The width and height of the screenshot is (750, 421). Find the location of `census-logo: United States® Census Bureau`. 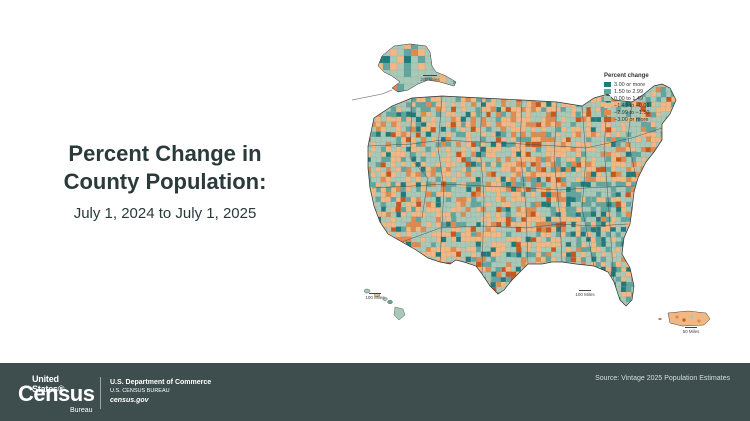

census-logo: United States® Census Bureau is located at coordinates (56, 393).